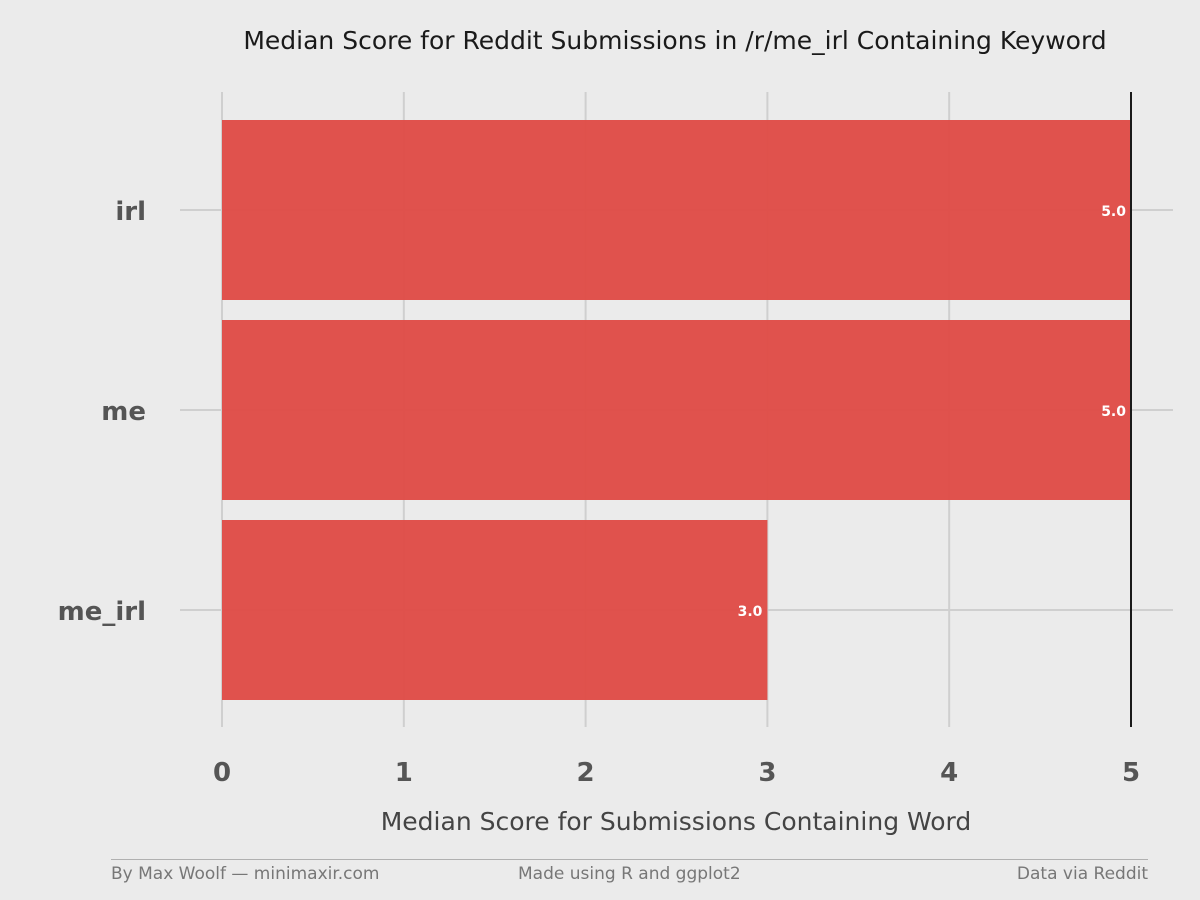  I want to click on value-labels-layer: 5.0 5.0 3.0, so click(932, 412).